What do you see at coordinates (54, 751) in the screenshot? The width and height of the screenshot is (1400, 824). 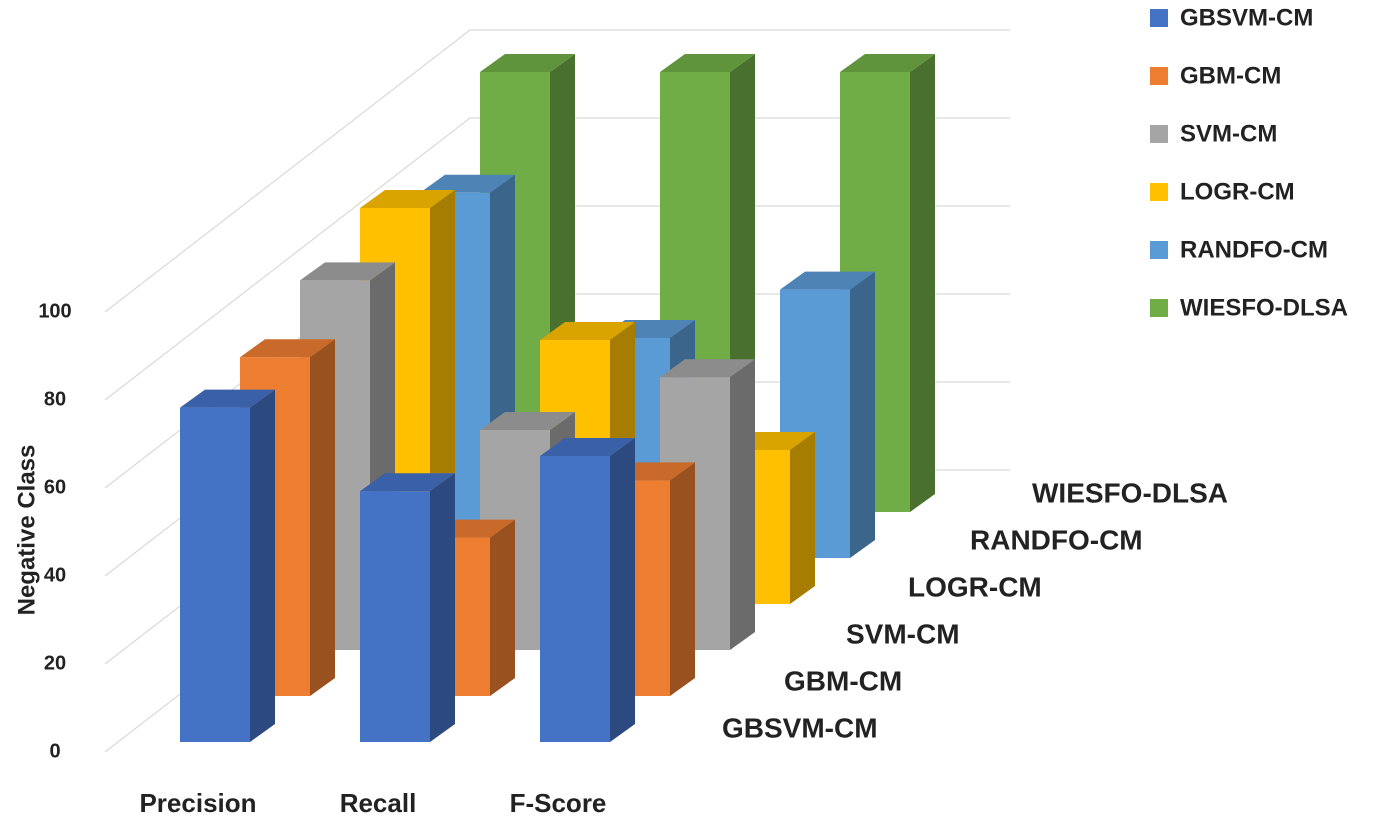 I see `y-tick-label: 0` at bounding box center [54, 751].